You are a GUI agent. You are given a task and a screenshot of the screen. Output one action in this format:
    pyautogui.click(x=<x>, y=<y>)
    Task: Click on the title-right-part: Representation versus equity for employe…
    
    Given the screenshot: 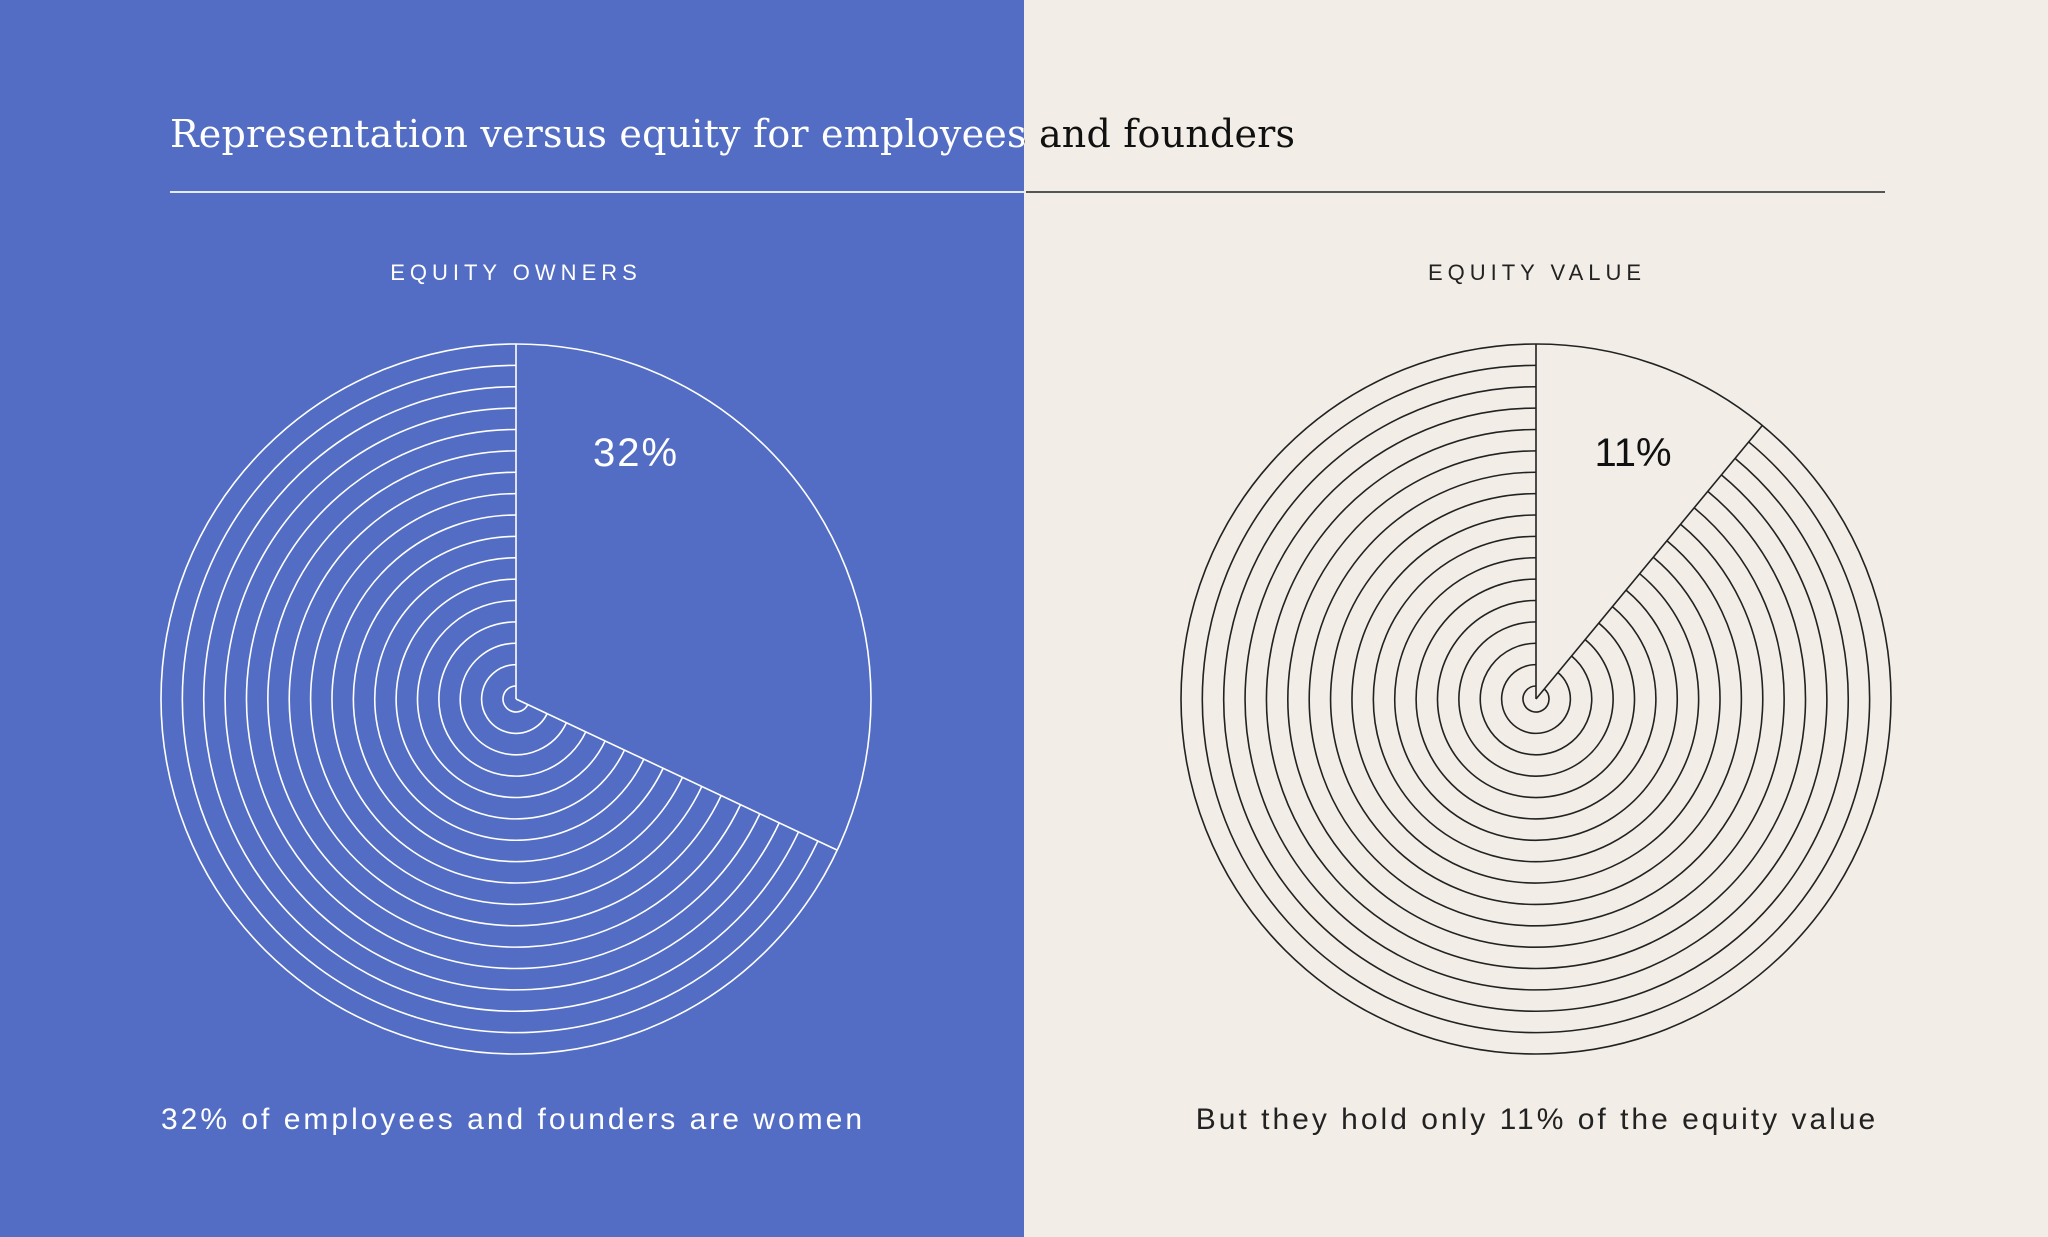 What is the action you would take?
    pyautogui.click(x=1536, y=100)
    